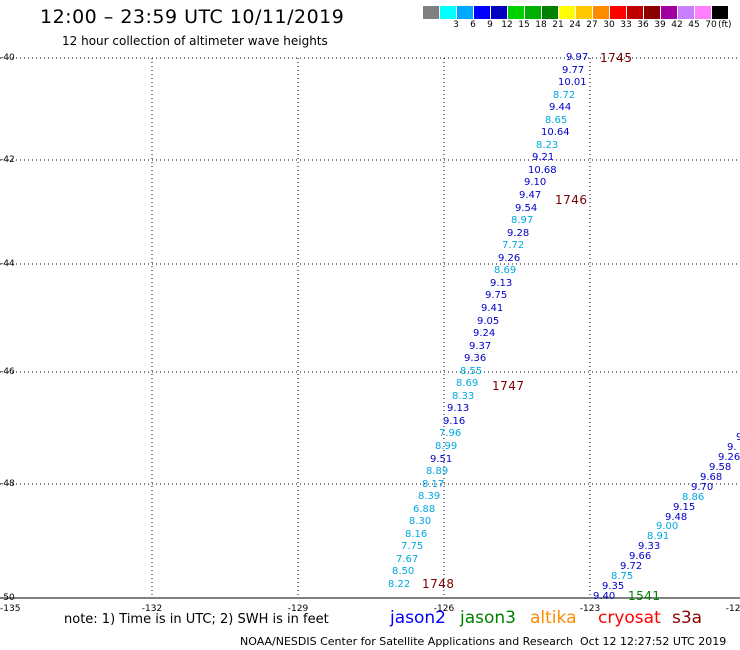 The height and width of the screenshot is (650, 740). Describe the element at coordinates (725, 25) in the screenshot. I see `legend-unit: (ft)` at that location.